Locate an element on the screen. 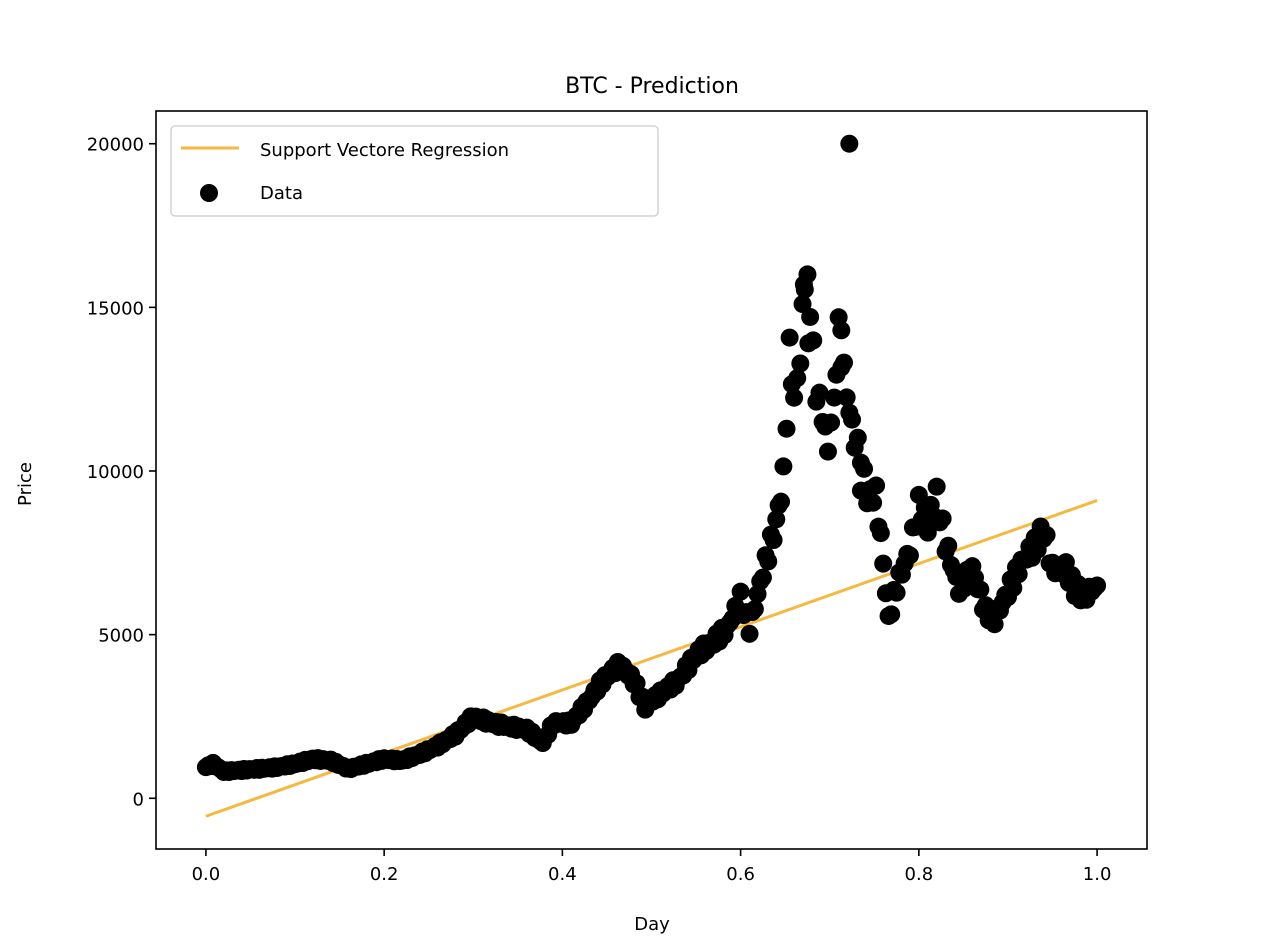 The height and width of the screenshot is (952, 1268). x-tick-label: 0.0 is located at coordinates (206, 874).